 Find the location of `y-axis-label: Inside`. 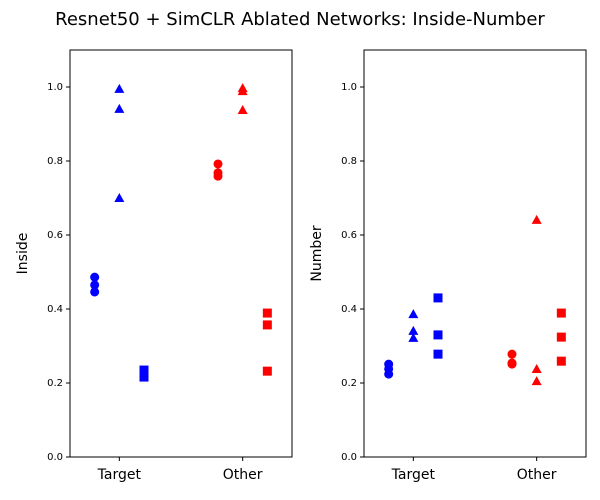

y-axis-label: Inside is located at coordinates (23, 254).